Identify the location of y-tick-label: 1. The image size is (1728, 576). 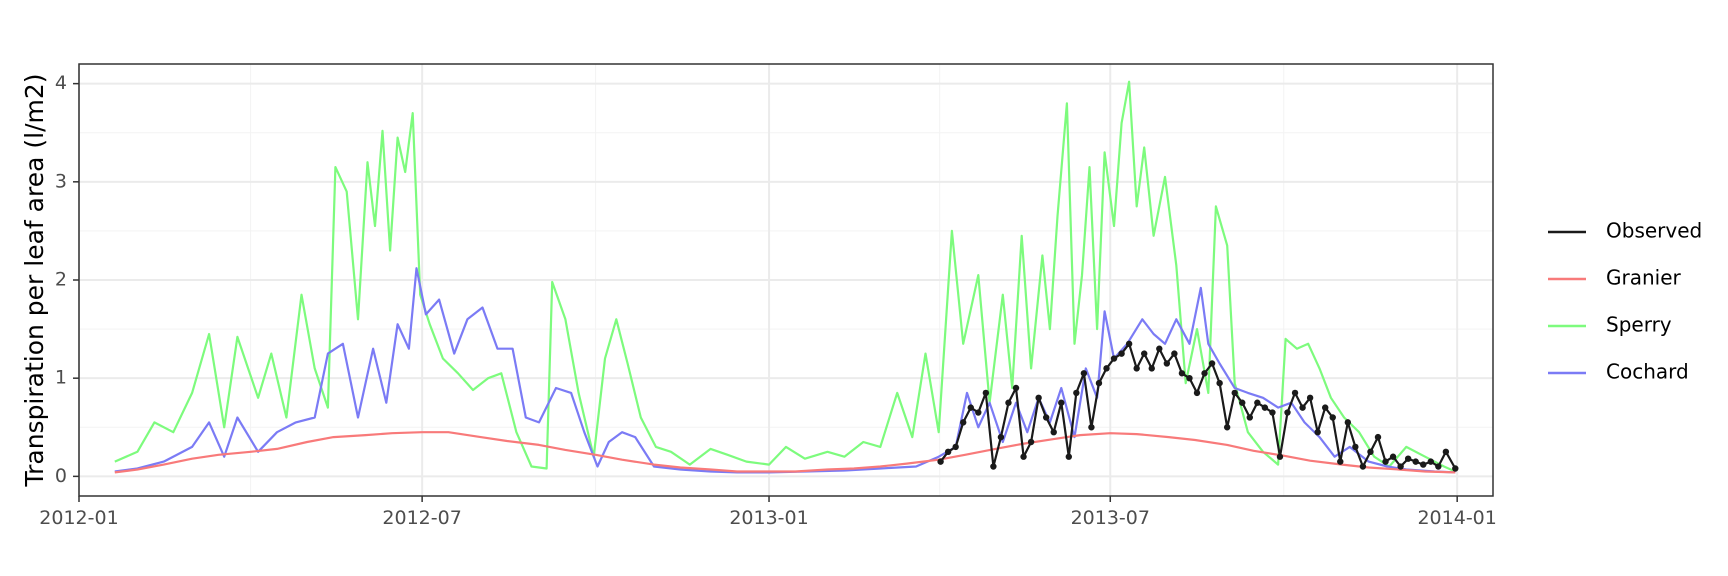
(61, 378).